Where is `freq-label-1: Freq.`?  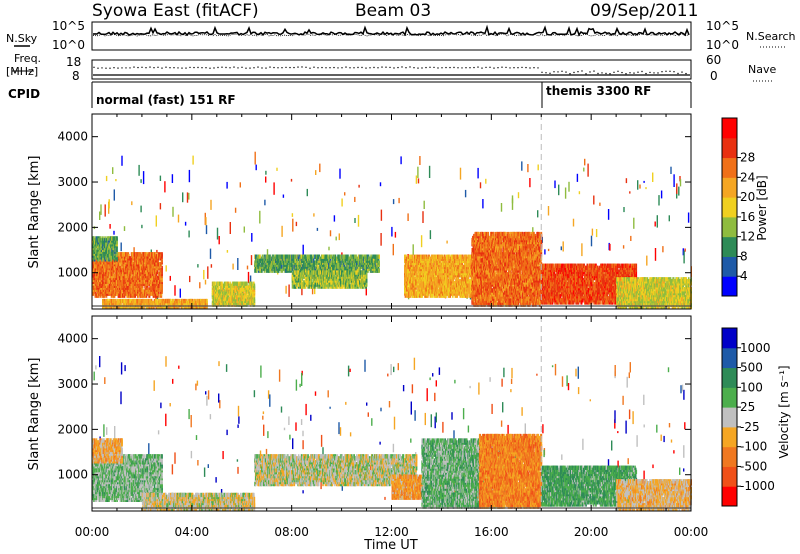
freq-label-1: Freq. is located at coordinates (27, 58).